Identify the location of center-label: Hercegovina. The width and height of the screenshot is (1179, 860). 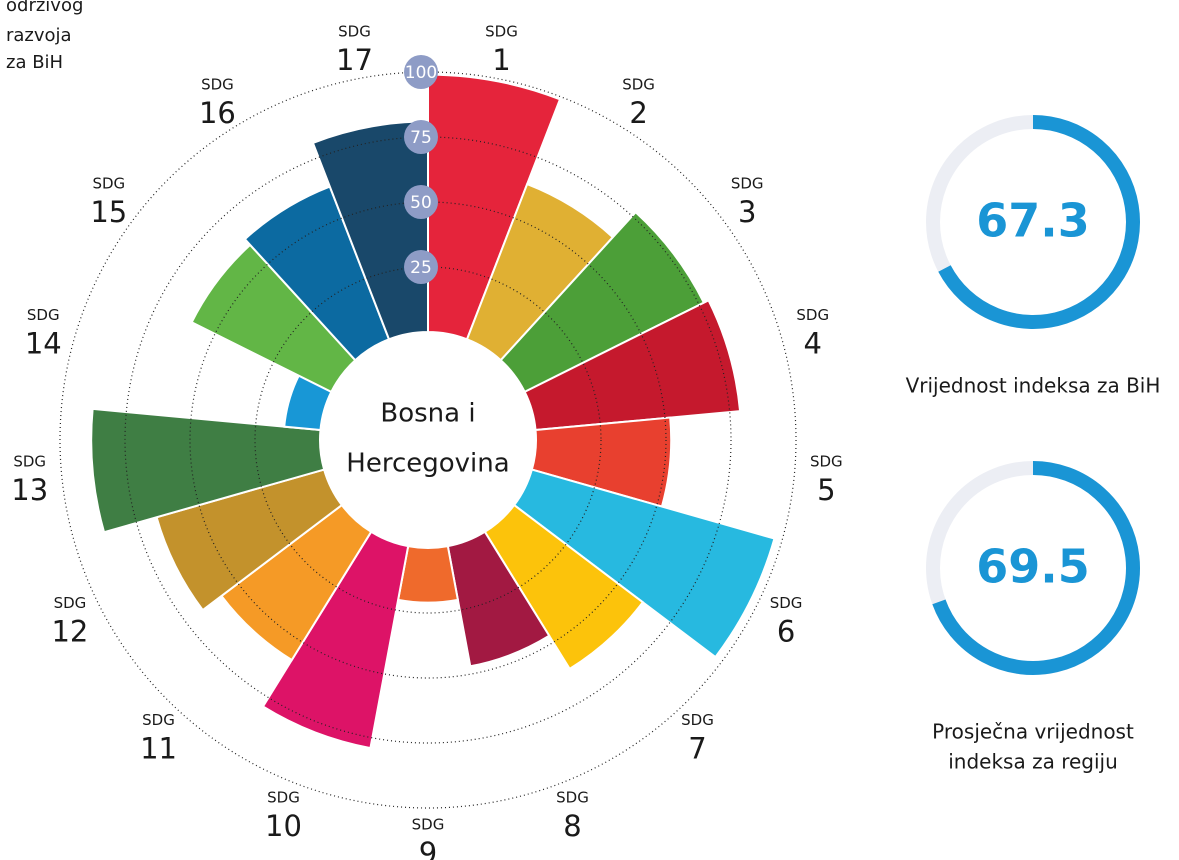
(427, 464).